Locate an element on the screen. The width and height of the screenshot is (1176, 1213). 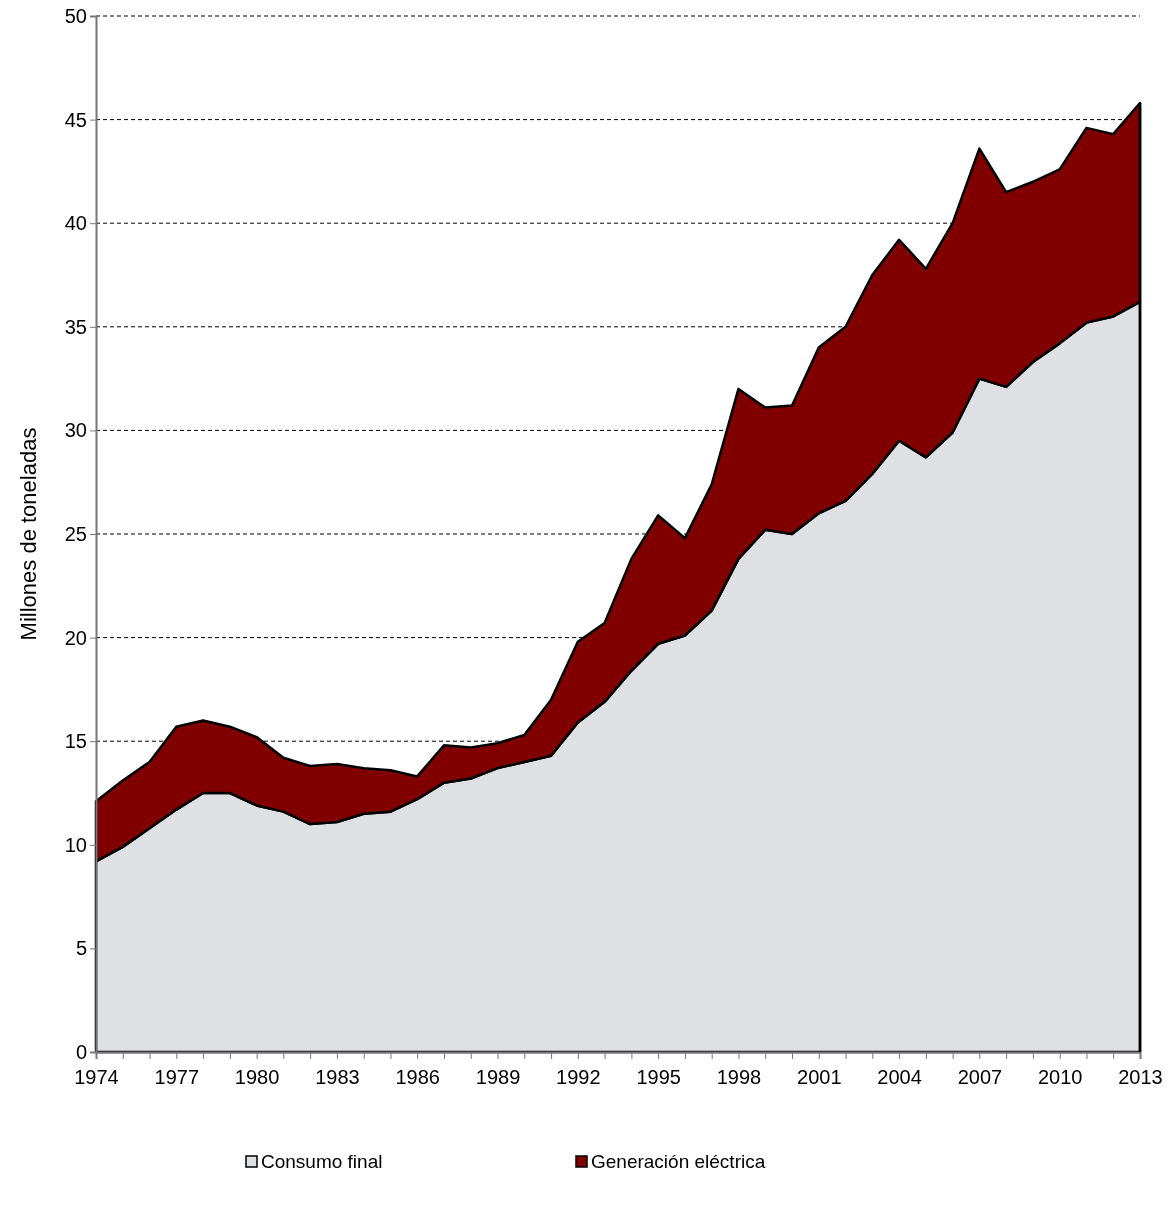
x-tick-label: 1977 is located at coordinates (177, 1077).